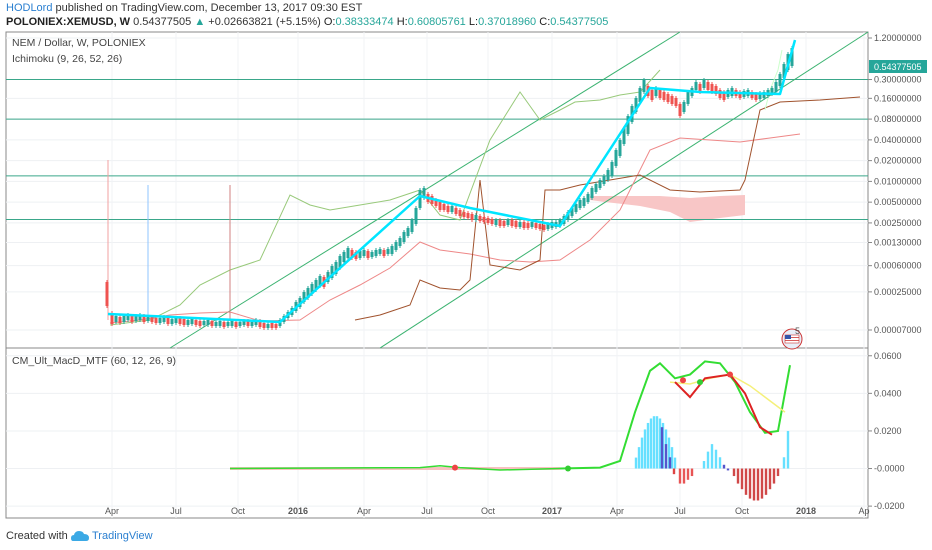 Image resolution: width=932 pixels, height=550 pixels. Describe the element at coordinates (68, 22) in the screenshot. I see `symbol-label: POLONIEX:XEMUSD, W` at that location.